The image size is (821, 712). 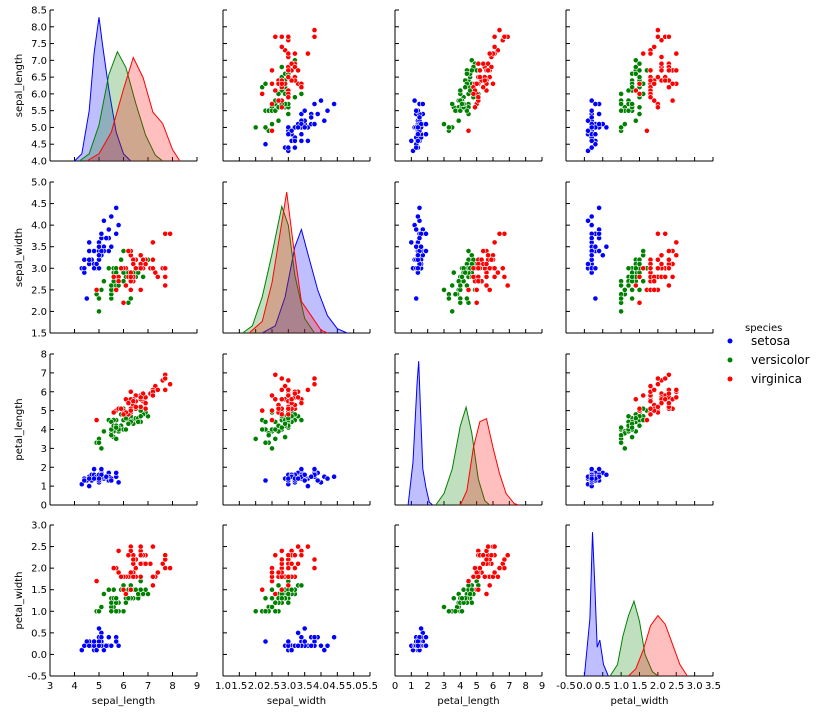 I want to click on y-tick-label: 1, so click(x=44, y=487).